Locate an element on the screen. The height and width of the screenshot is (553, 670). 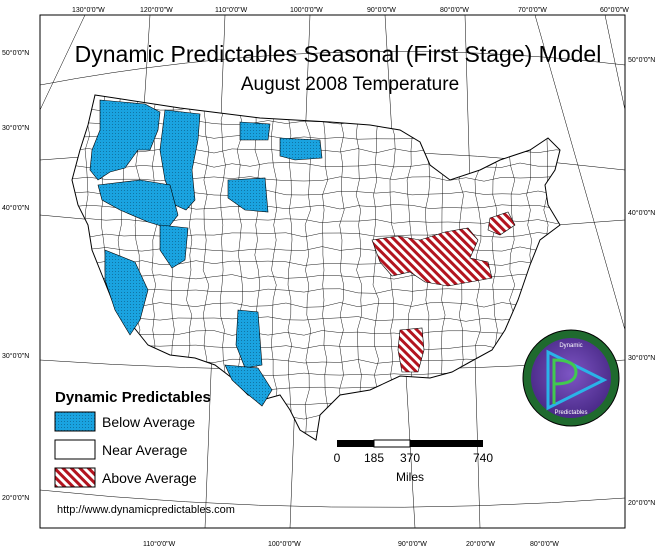
tick-top-6: 80°0'0"W is located at coordinates (454, 10).